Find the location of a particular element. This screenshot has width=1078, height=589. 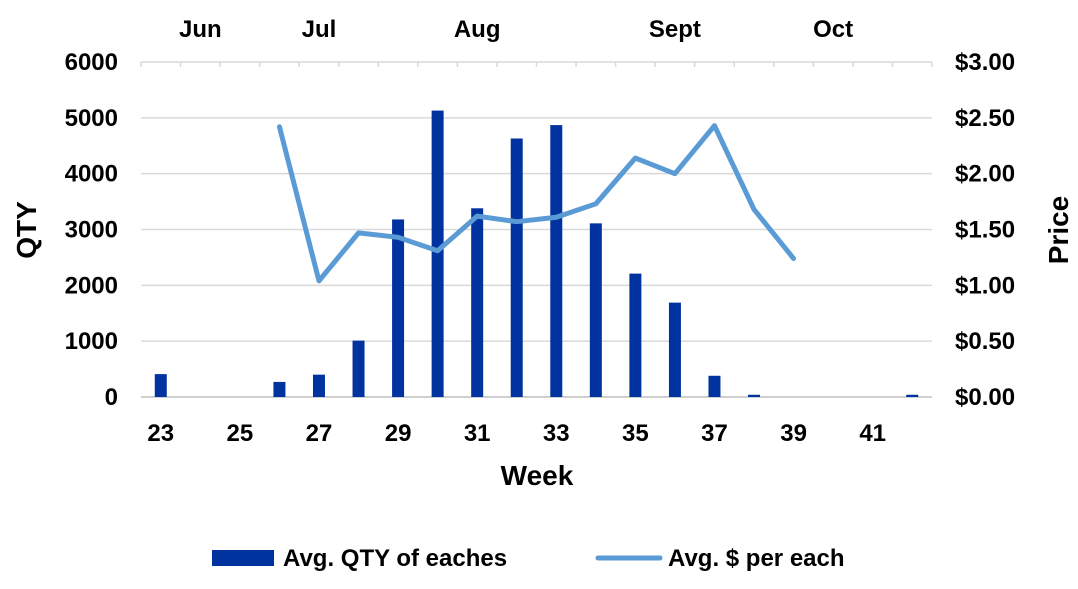

y-tick-label: 5000 is located at coordinates (91, 118).